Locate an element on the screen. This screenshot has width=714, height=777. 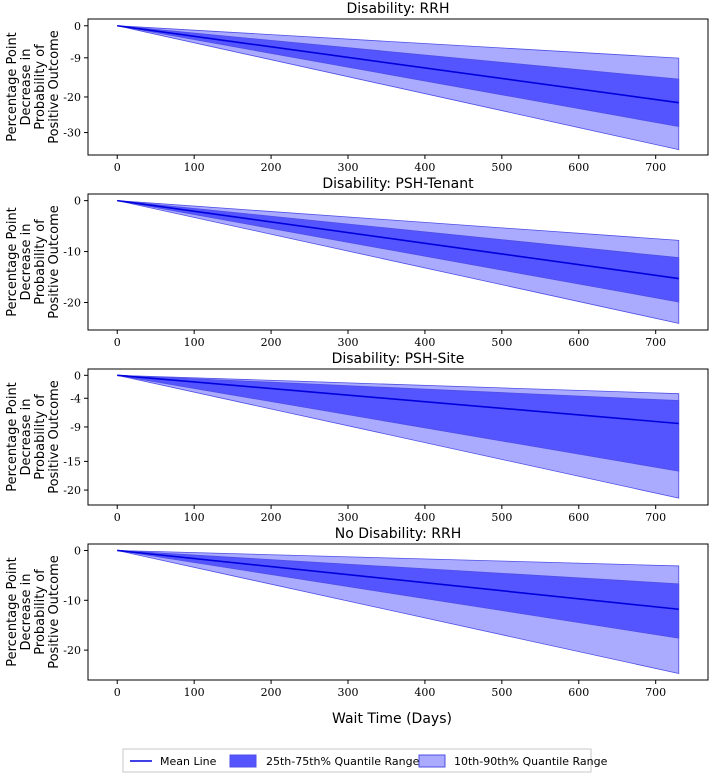
y-tick-label: -15 is located at coordinates (72, 461).